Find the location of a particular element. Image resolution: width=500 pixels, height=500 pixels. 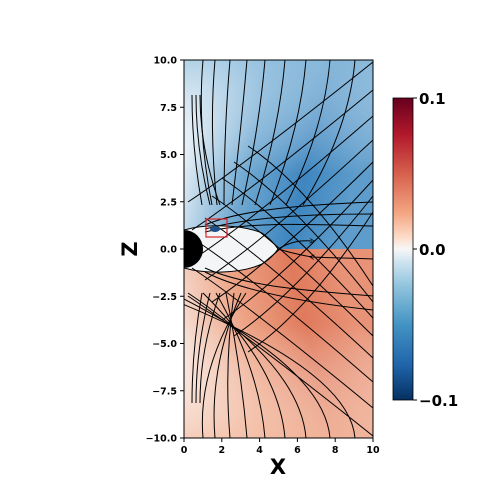

colorbar-tick-label-bottom: −0.1 is located at coordinates (438, 401).